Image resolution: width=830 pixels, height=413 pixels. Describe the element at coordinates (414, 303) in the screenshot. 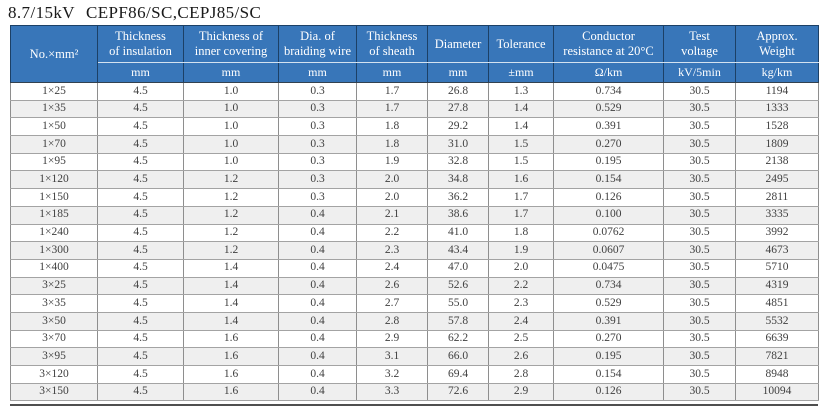

I see `table-row: 3×35 4.5 1.4 0.4 2.7 55.0 2.3 0.529 30.5 4851` at that location.